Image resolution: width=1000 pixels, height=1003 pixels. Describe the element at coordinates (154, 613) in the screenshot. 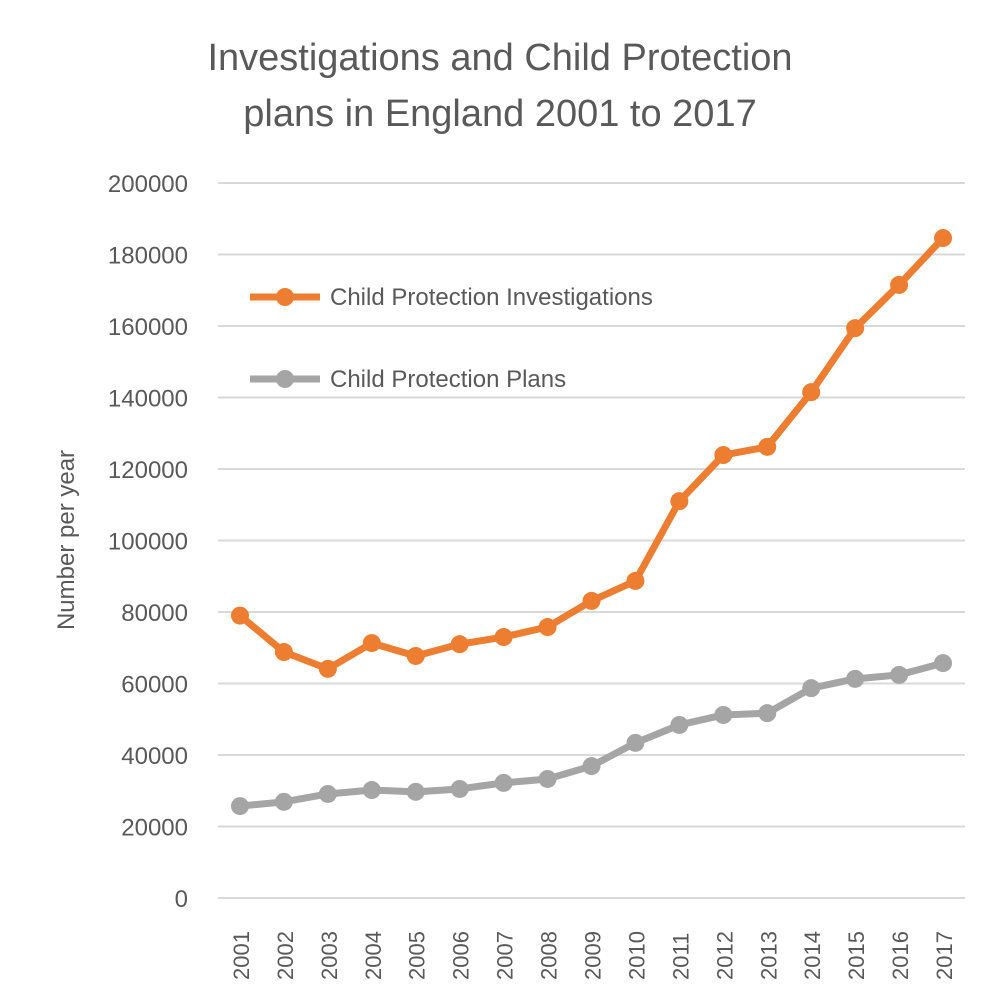

I see `y-tick-label: 80000` at that location.